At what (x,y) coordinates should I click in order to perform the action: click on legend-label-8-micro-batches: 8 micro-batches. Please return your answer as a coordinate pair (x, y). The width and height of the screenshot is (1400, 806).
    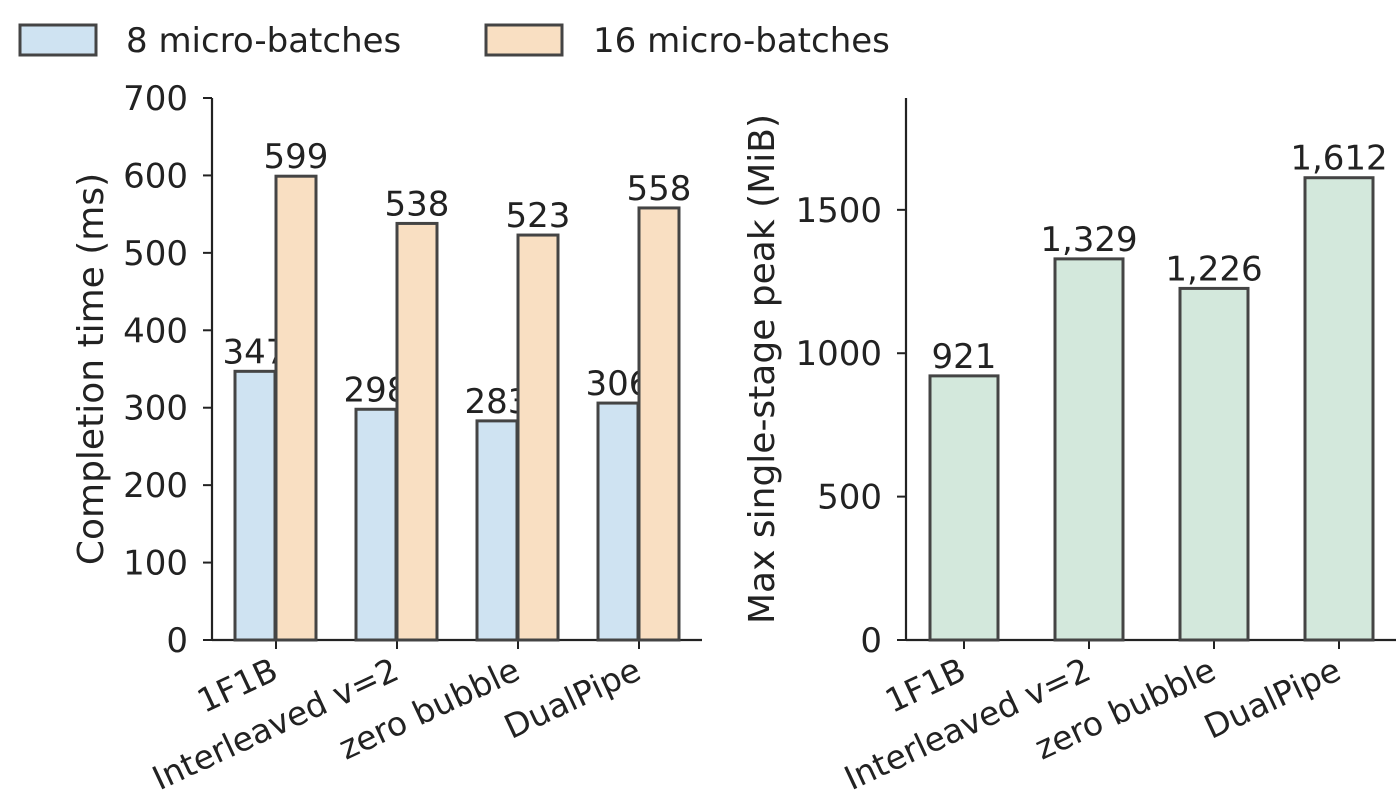
    Looking at the image, I should click on (263, 41).